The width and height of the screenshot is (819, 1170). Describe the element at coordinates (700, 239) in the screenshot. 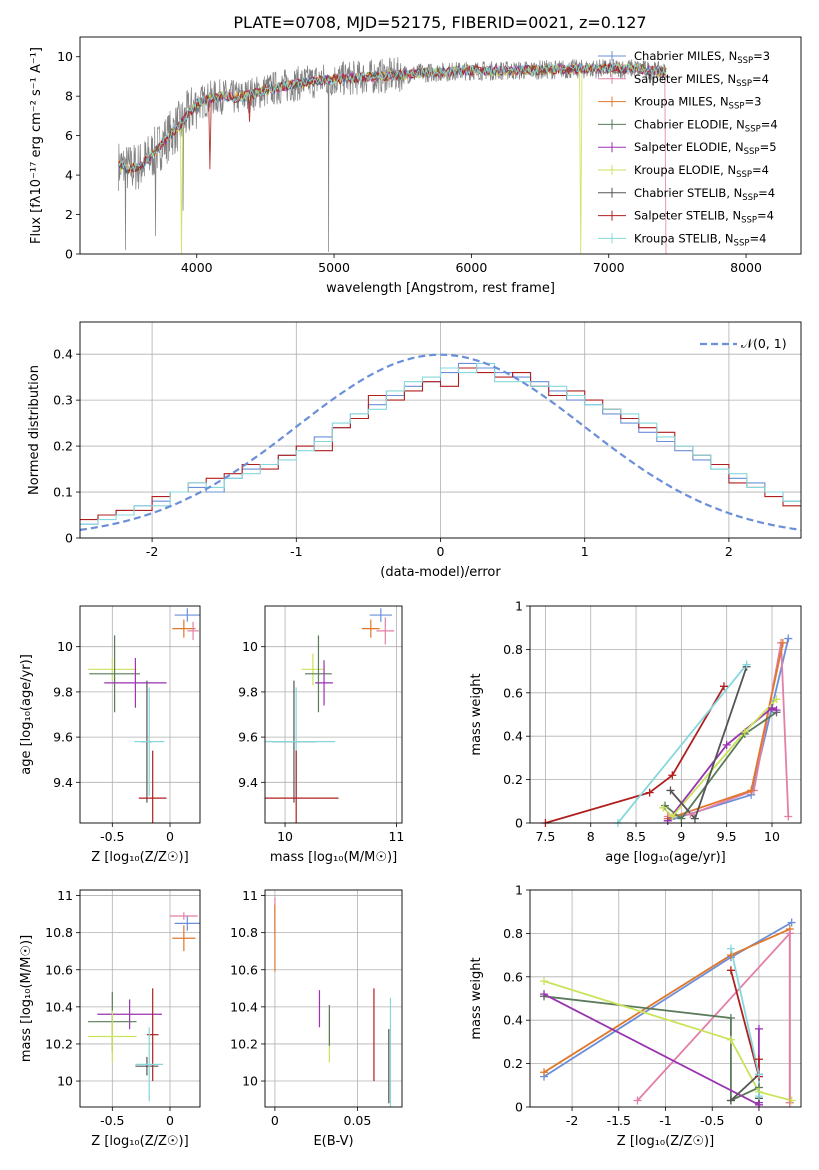

I see `legend-entry: Kroupa STELIB, NSSP=4` at that location.